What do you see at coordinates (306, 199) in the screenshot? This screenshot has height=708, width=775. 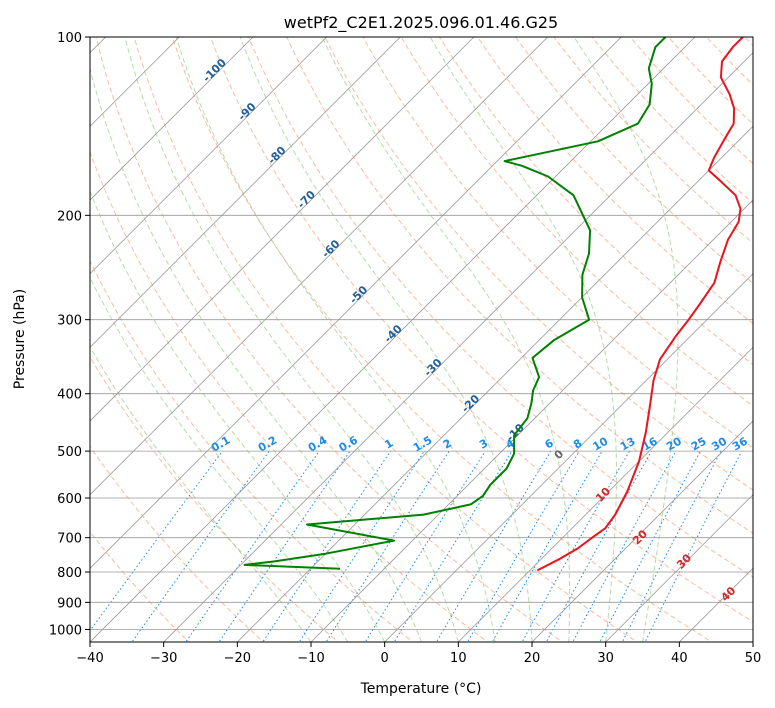 I see `isotherm-label: -70` at bounding box center [306, 199].